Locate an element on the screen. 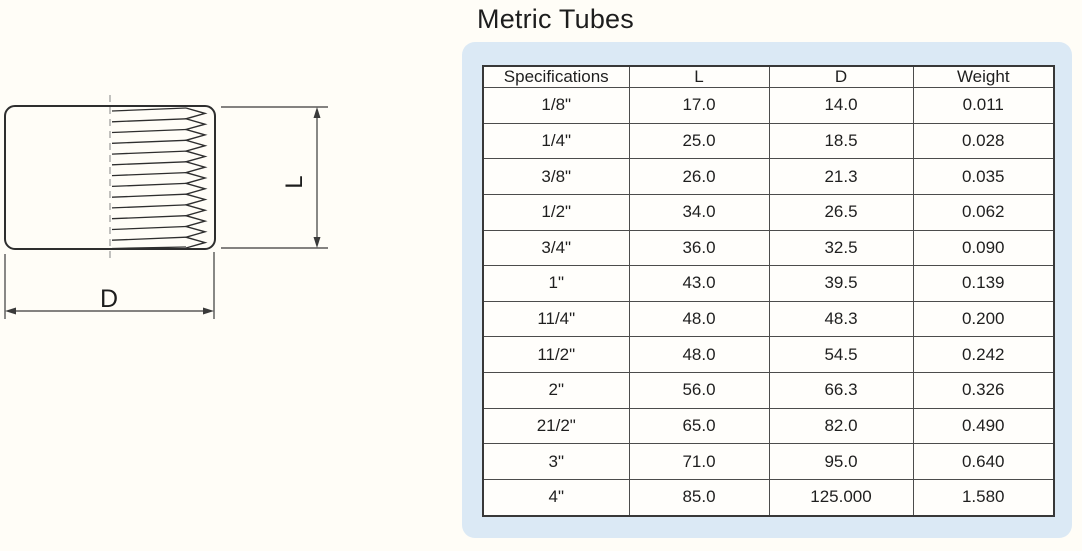  table-cell: 0.640 is located at coordinates (983, 461).